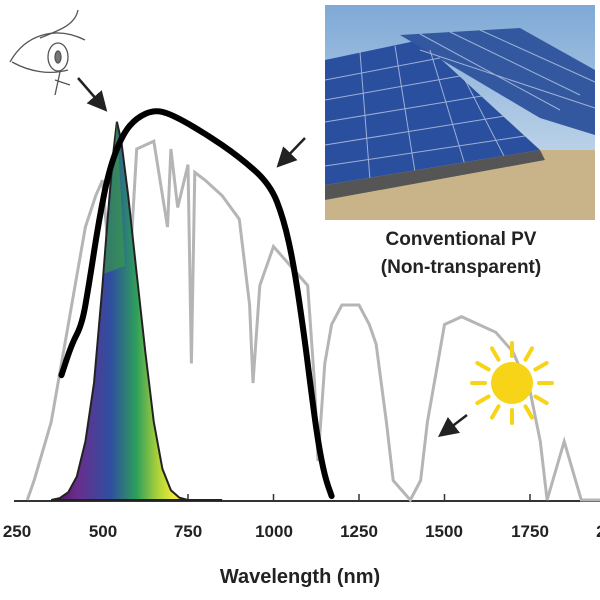  What do you see at coordinates (47, 52) in the screenshot?
I see `eye-icon` at bounding box center [47, 52].